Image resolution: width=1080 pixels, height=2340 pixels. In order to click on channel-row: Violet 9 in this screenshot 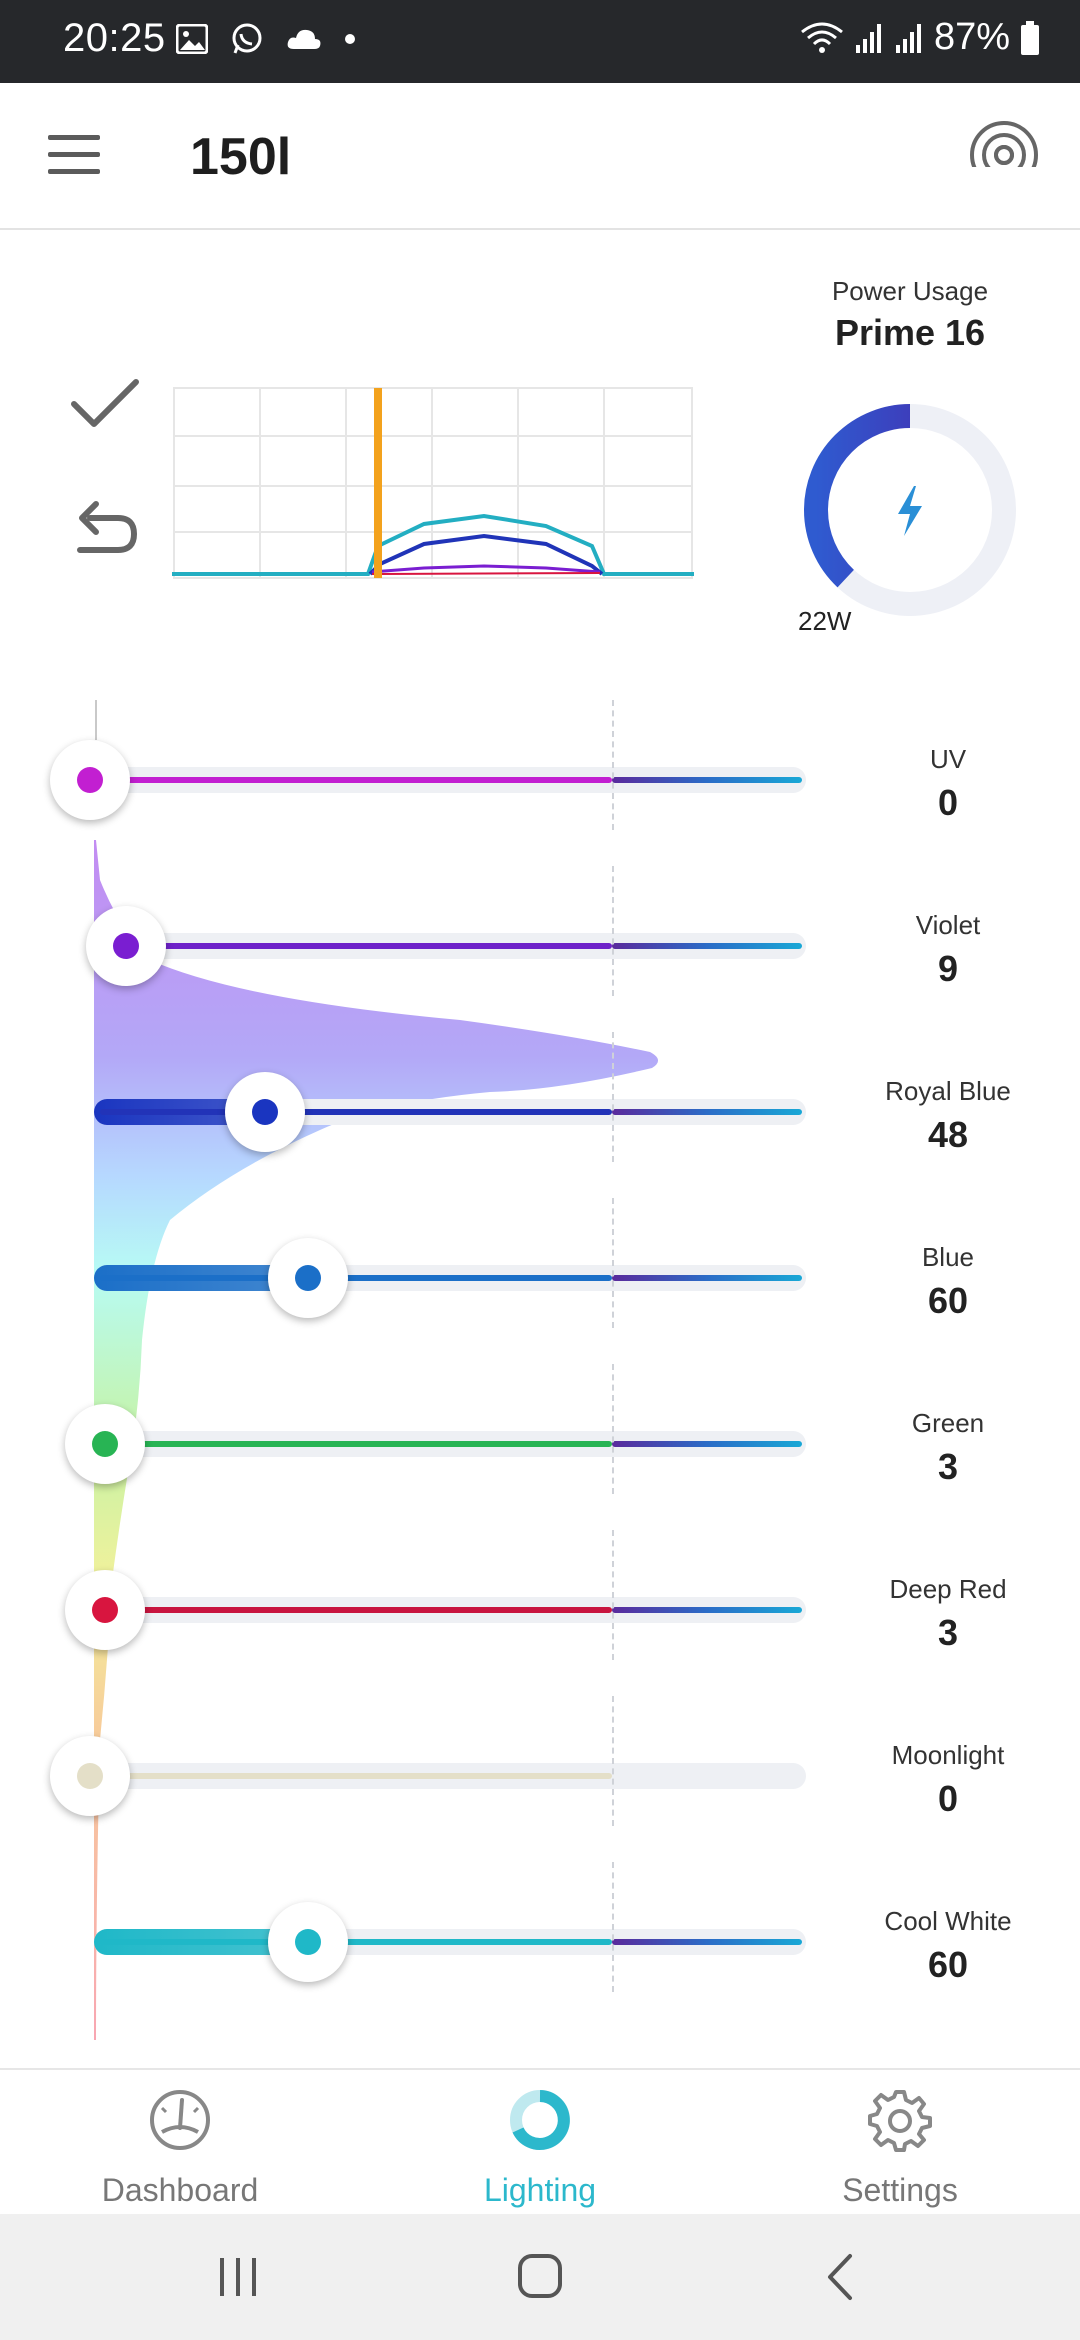, I will do `click(540, 937)`.